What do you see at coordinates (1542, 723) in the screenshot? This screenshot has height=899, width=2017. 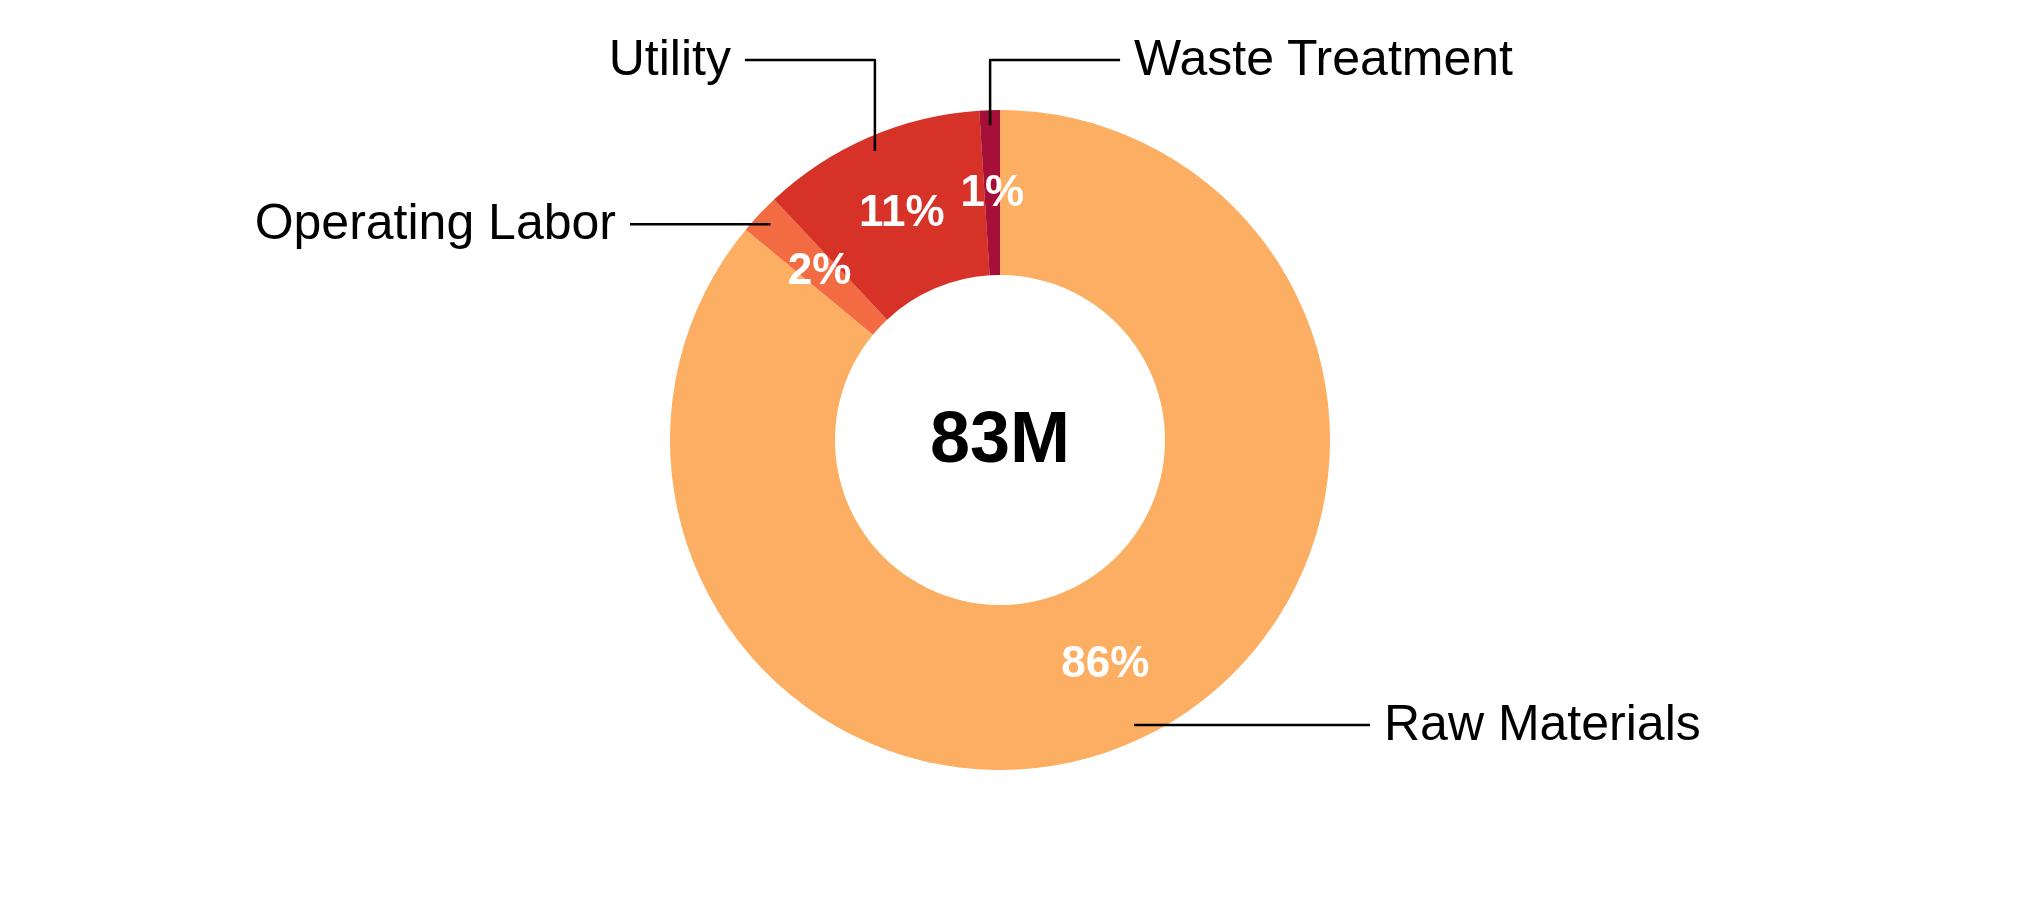 I see `slice-label: Raw Materials` at bounding box center [1542, 723].